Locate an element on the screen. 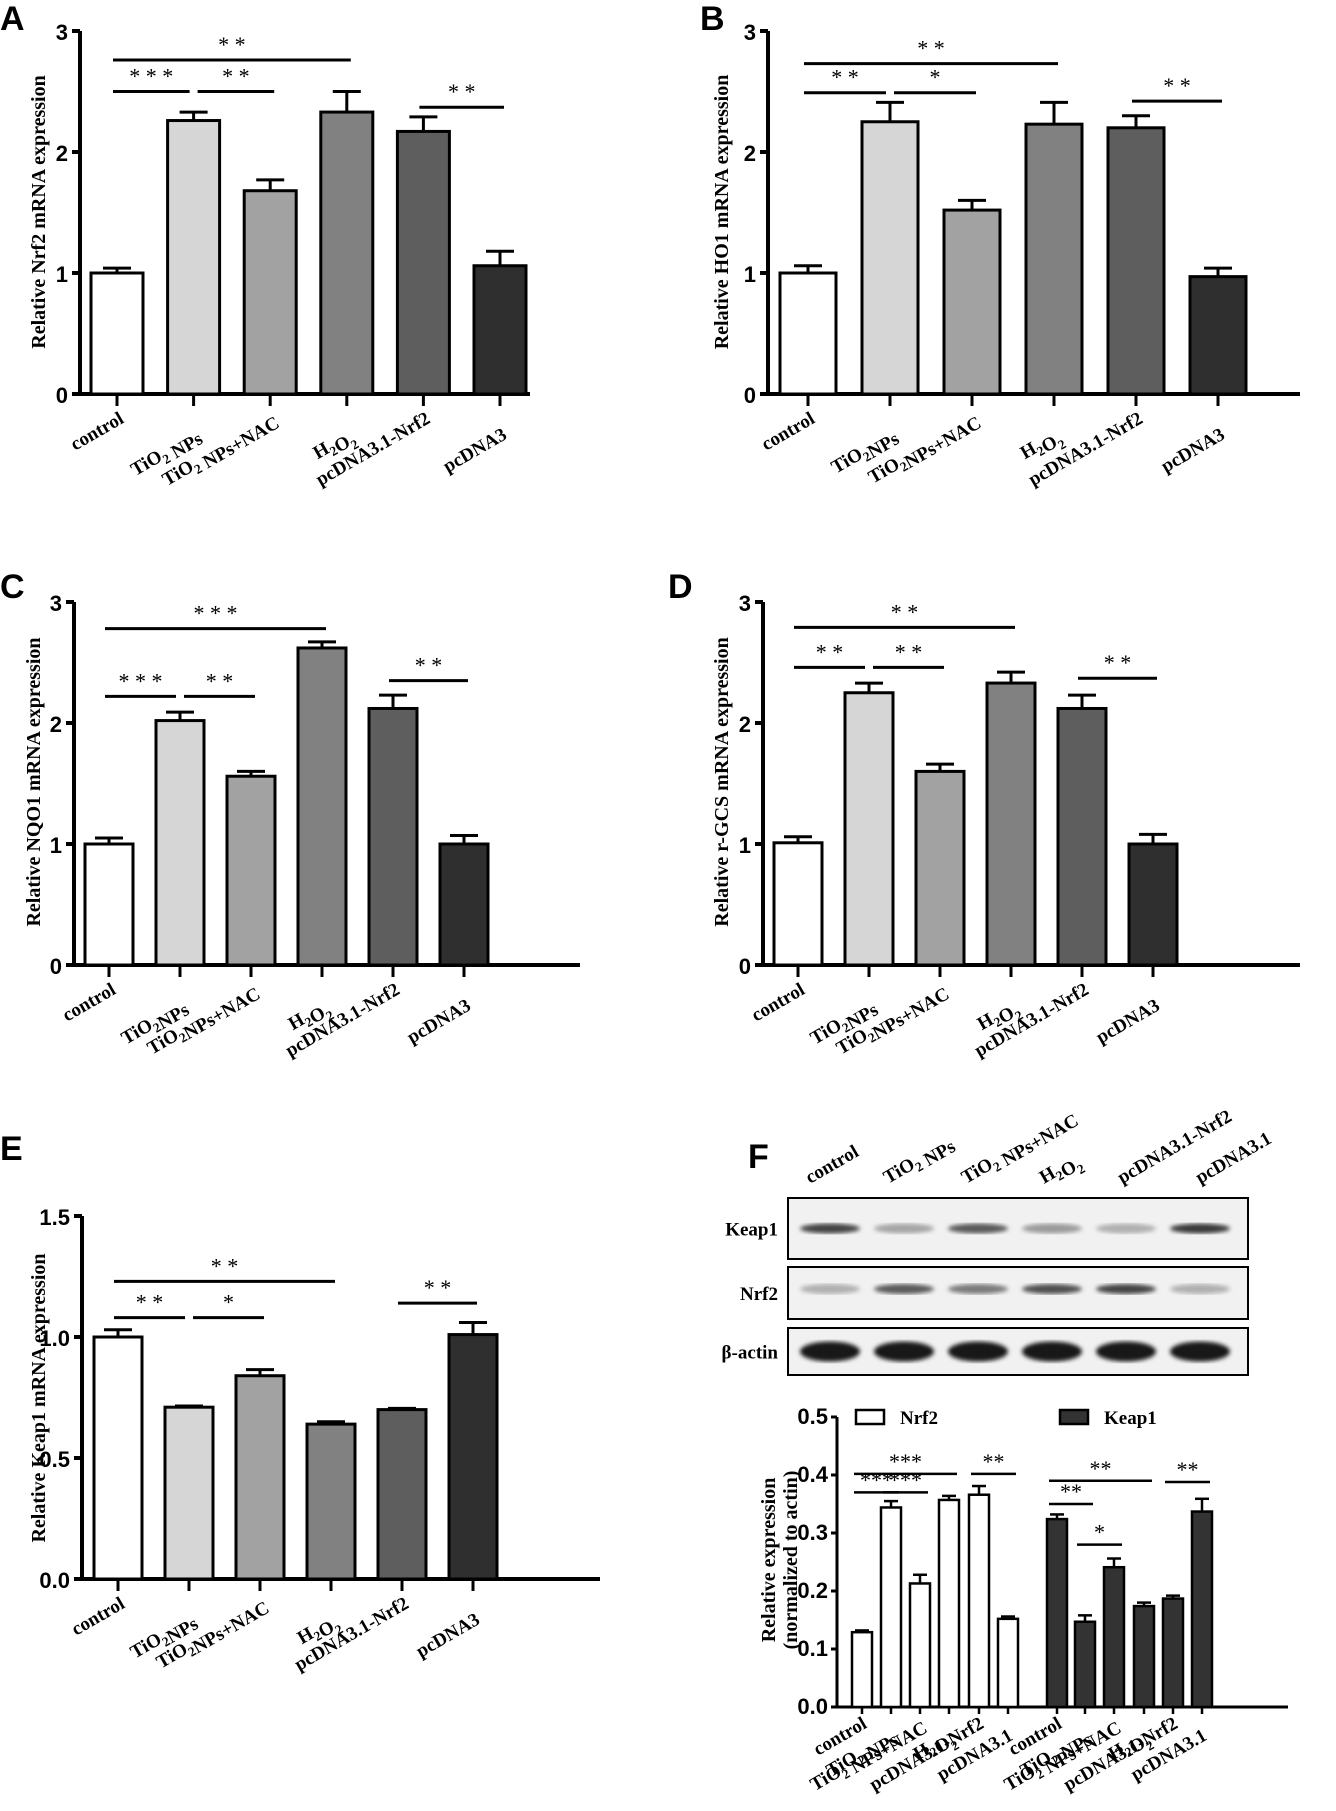 This screenshot has width=1336, height=1811. y-axis-label: Relative Nrf2 mRNA expression is located at coordinates (39, 211).